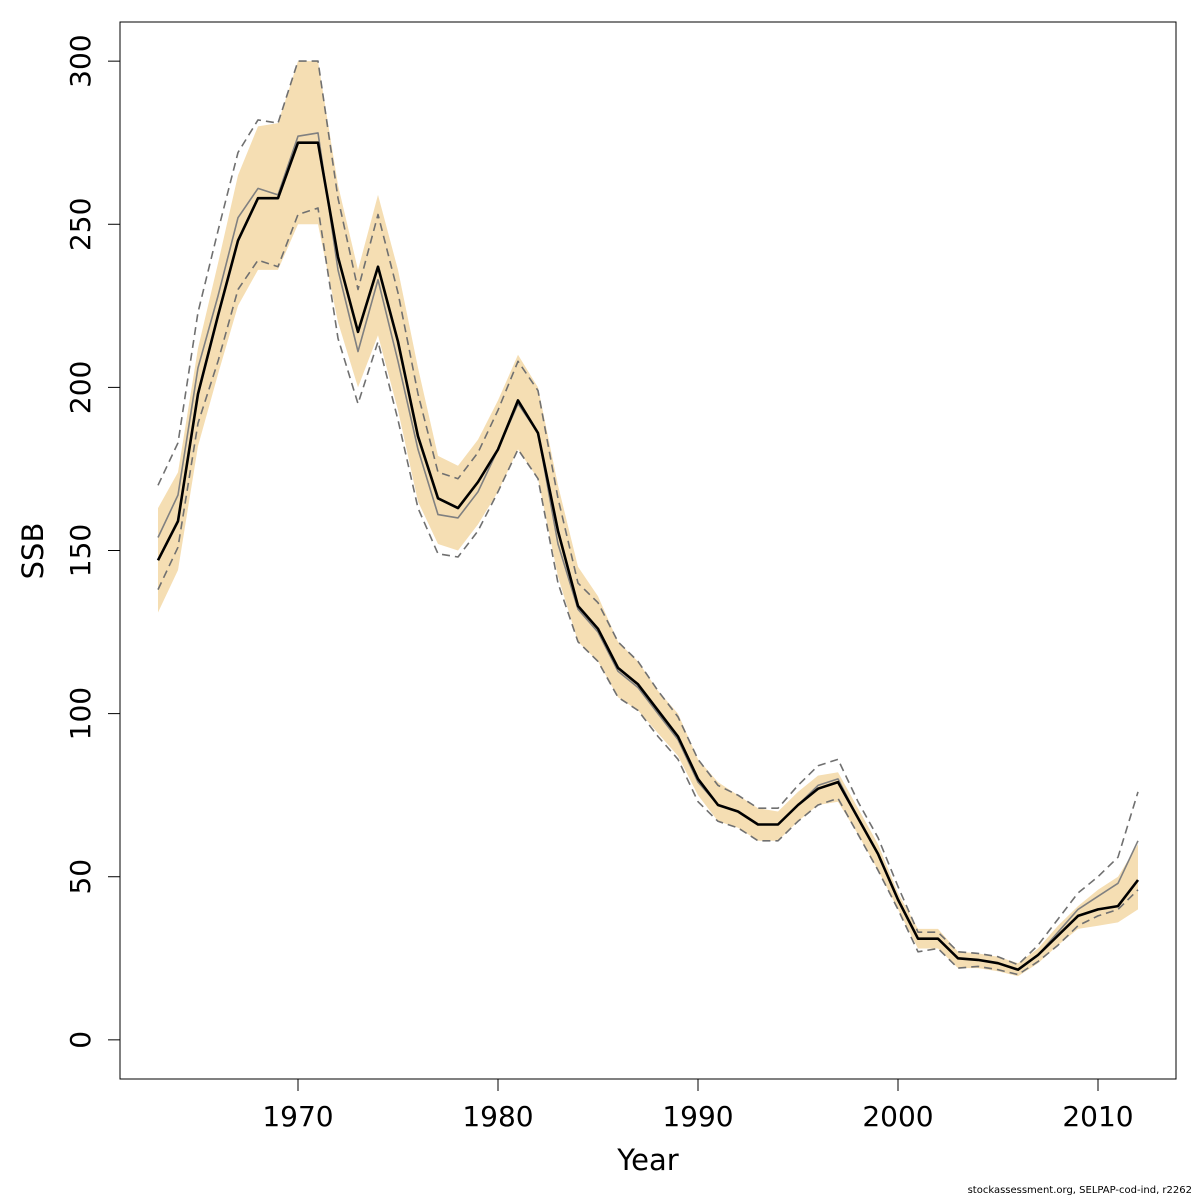 The height and width of the screenshot is (1200, 1200). Describe the element at coordinates (80, 1040) in the screenshot. I see `y-tick-label: 0` at that location.